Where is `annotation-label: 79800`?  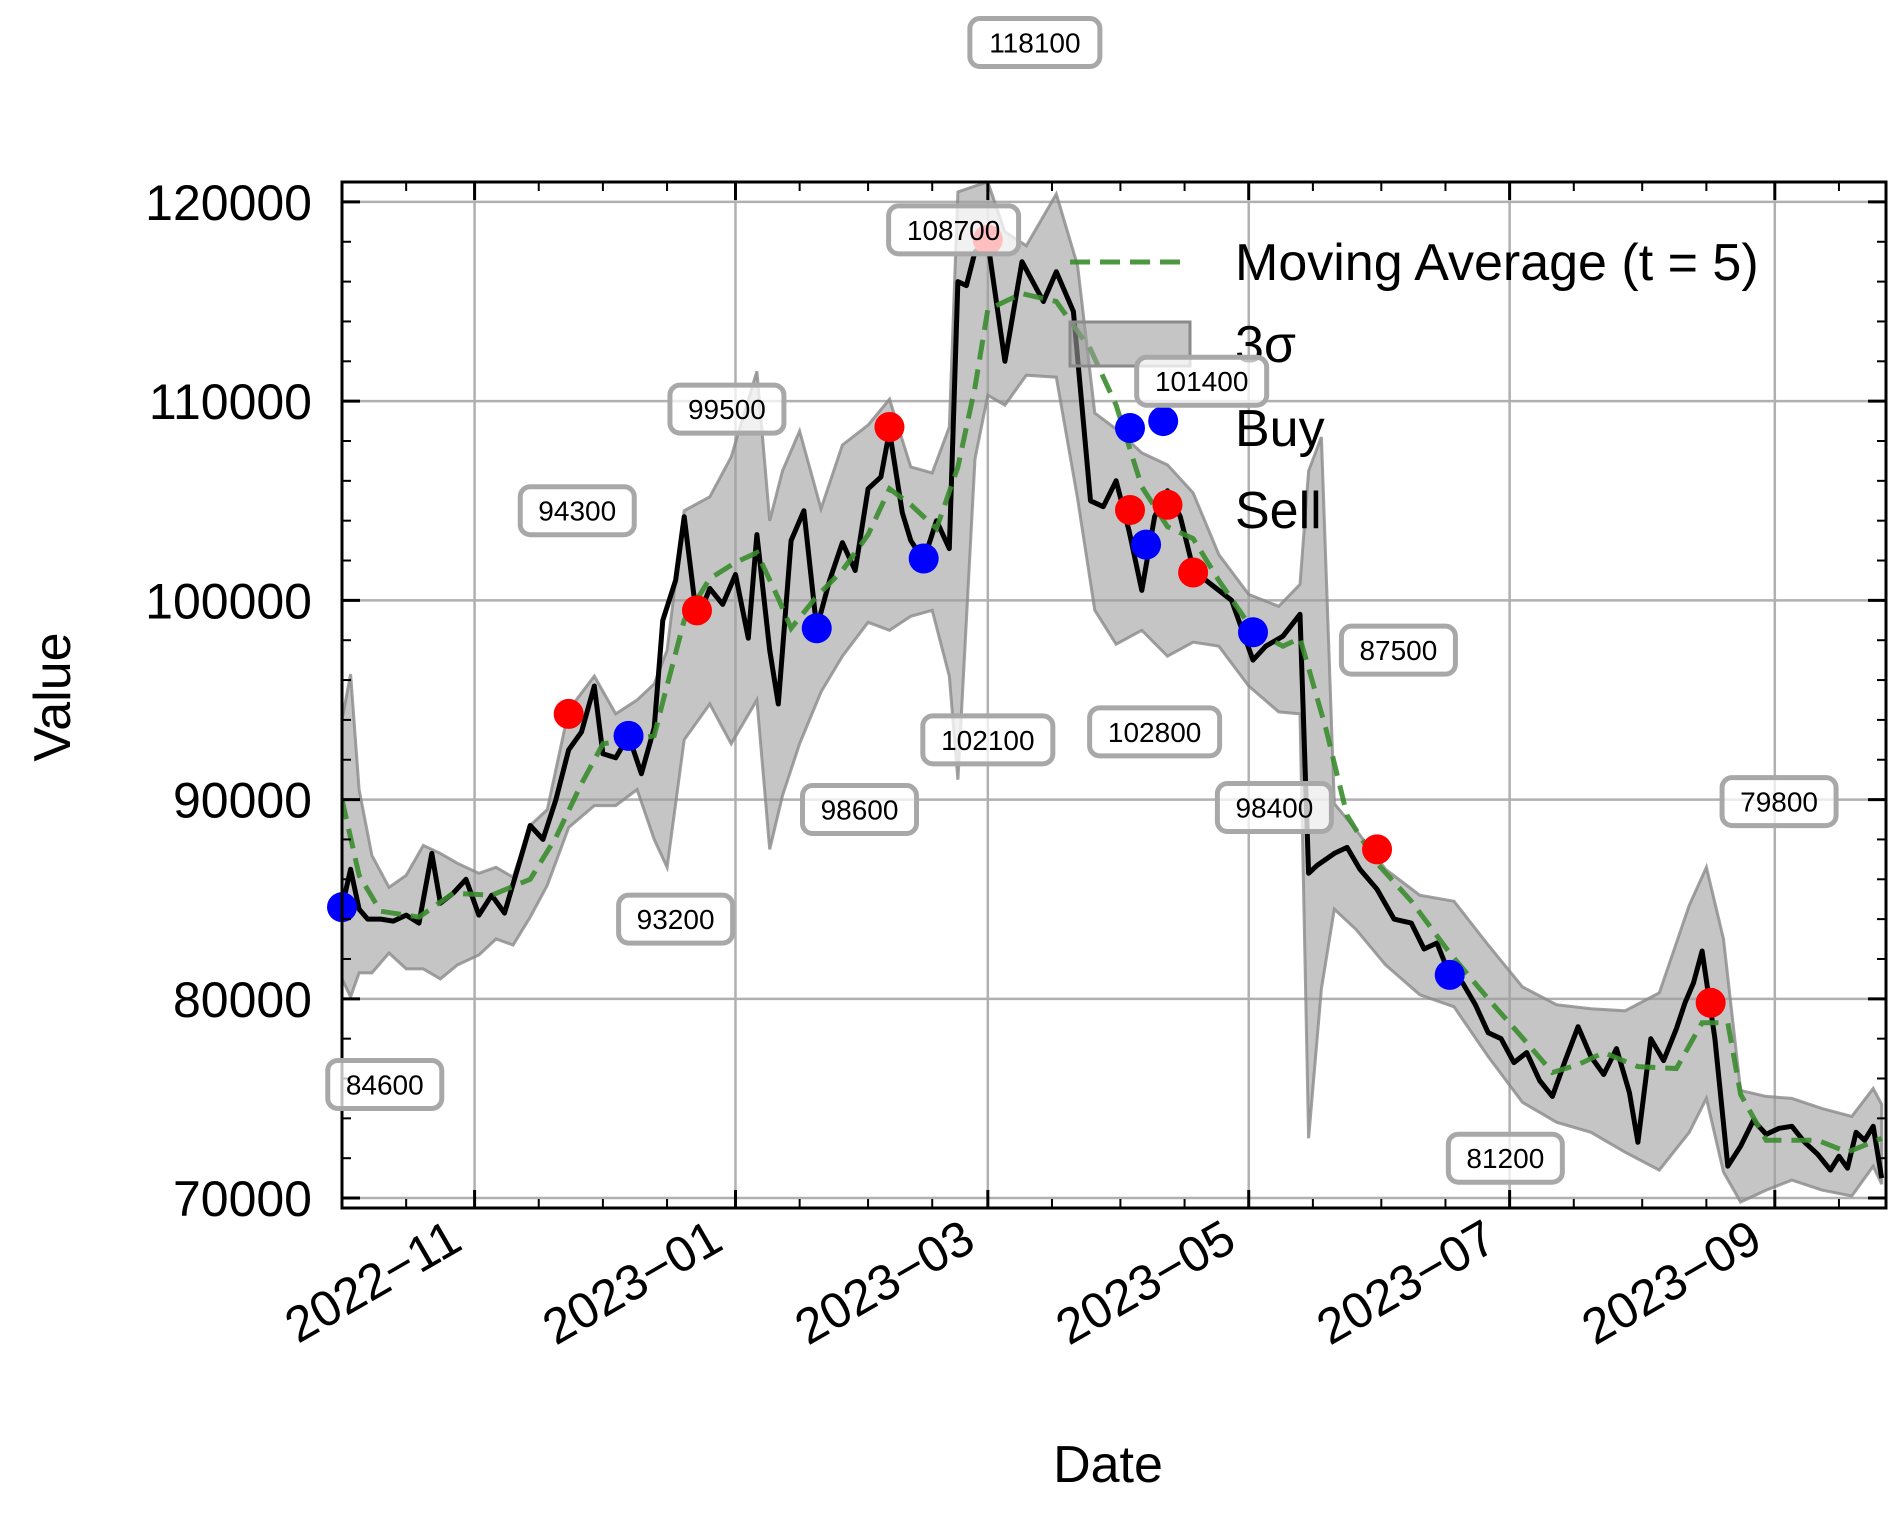 annotation-label: 79800 is located at coordinates (1779, 802).